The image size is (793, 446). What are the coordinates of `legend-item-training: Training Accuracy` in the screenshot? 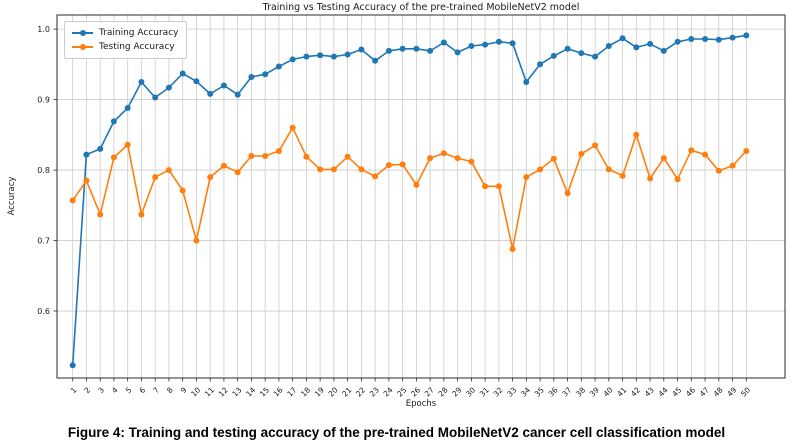 It's located at (125, 33).